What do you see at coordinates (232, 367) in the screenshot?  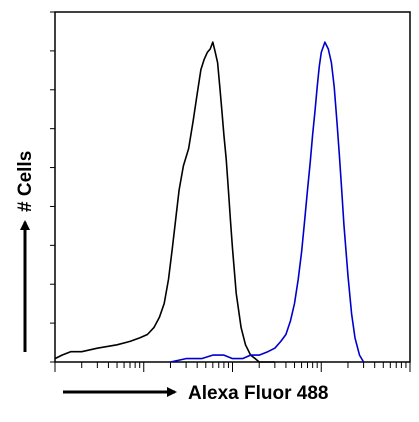 I see `x-axis-ticks` at bounding box center [232, 367].